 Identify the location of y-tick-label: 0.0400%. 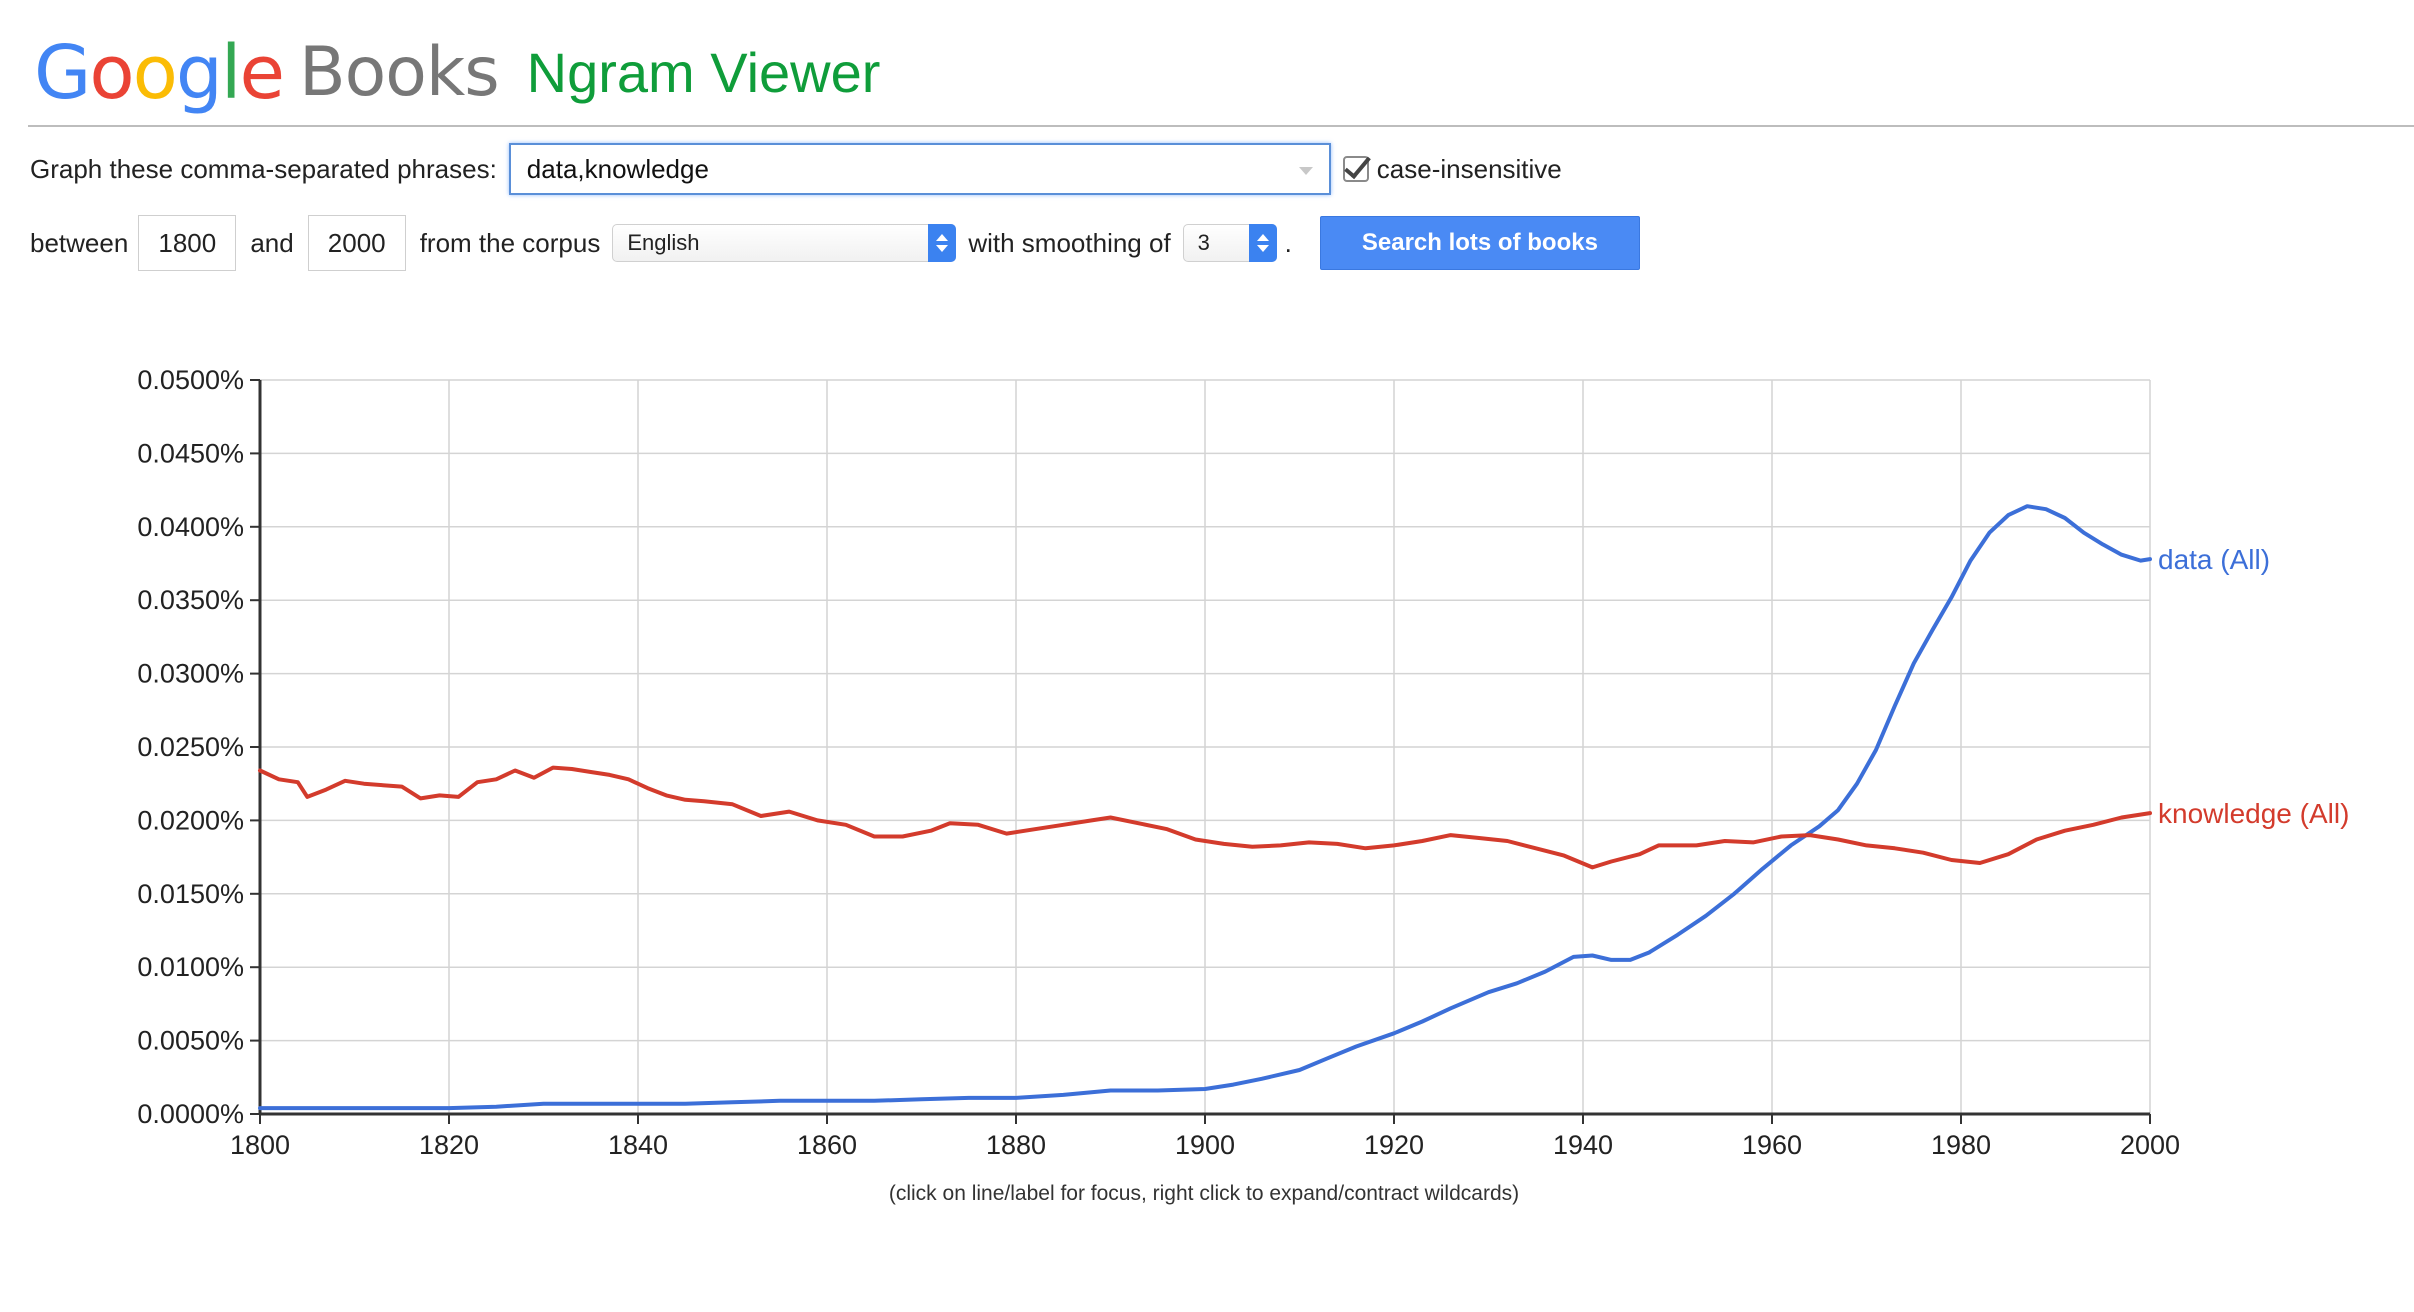
(190, 527).